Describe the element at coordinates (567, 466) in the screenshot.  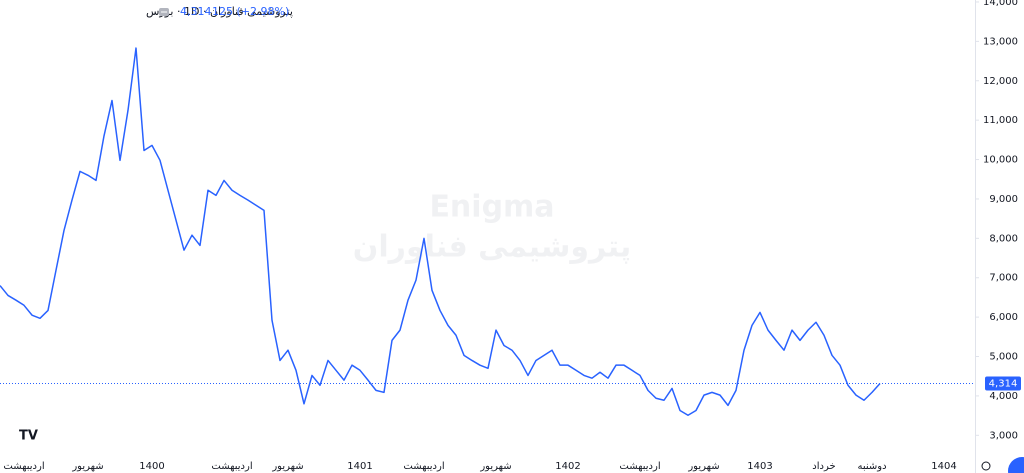
I see `x-tick-label: 1402` at that location.